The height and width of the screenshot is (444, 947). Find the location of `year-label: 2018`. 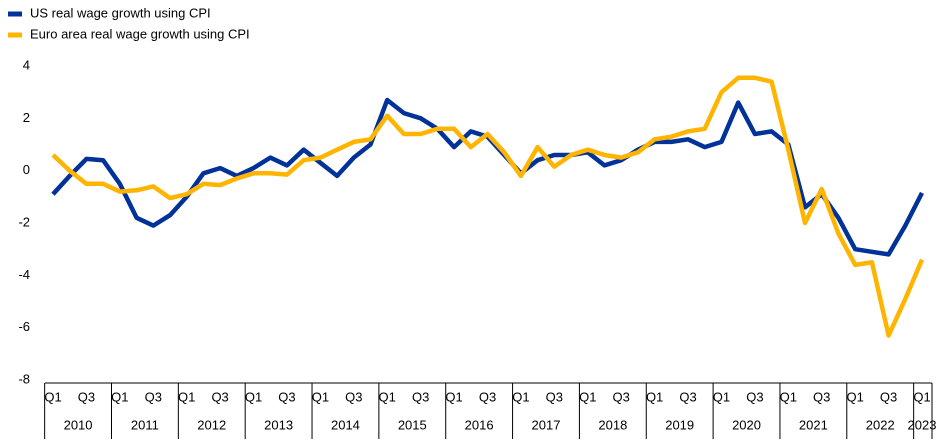

year-label: 2018 is located at coordinates (612, 424).